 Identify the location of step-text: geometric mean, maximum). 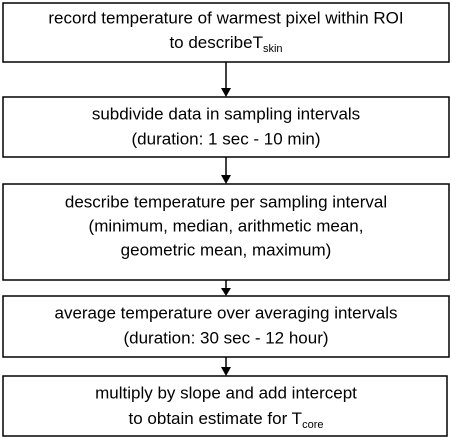
(226, 249).